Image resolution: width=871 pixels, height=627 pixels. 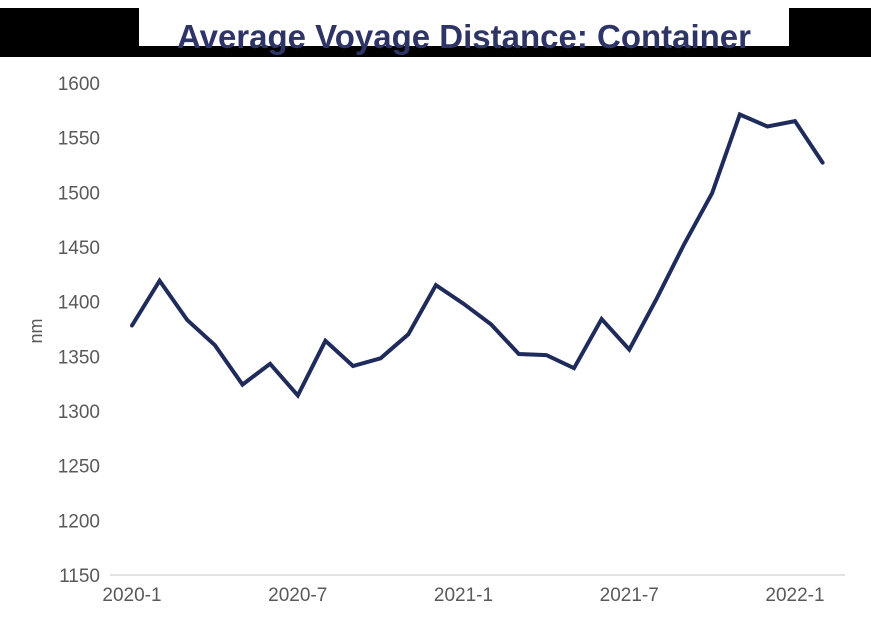 What do you see at coordinates (79, 576) in the screenshot?
I see `y-axis-tick-label: 1150` at bounding box center [79, 576].